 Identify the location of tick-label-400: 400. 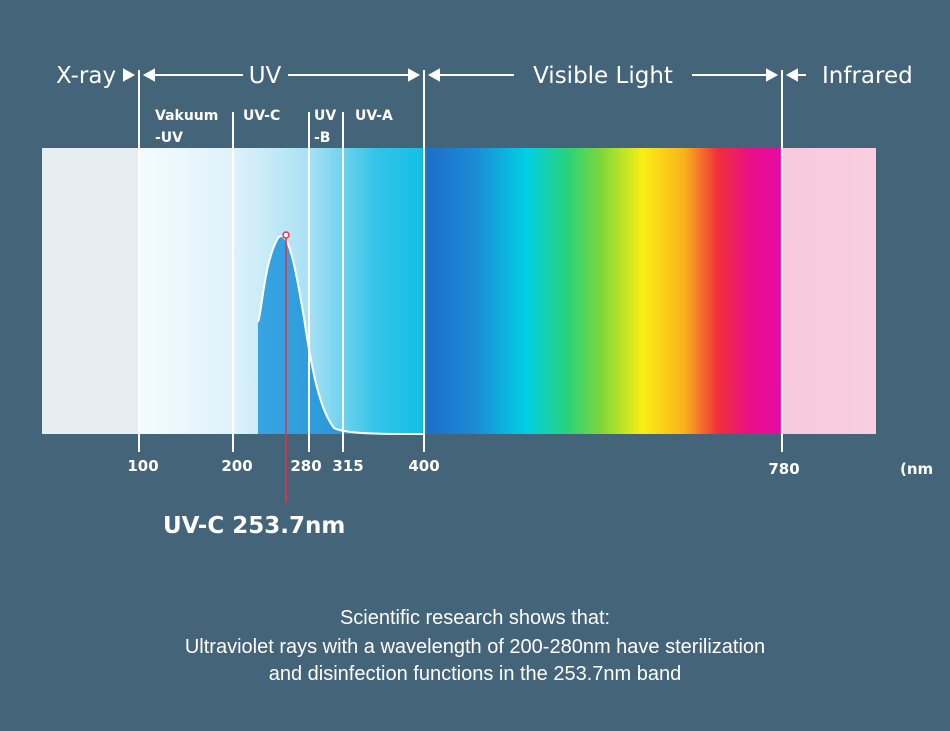
(423, 466).